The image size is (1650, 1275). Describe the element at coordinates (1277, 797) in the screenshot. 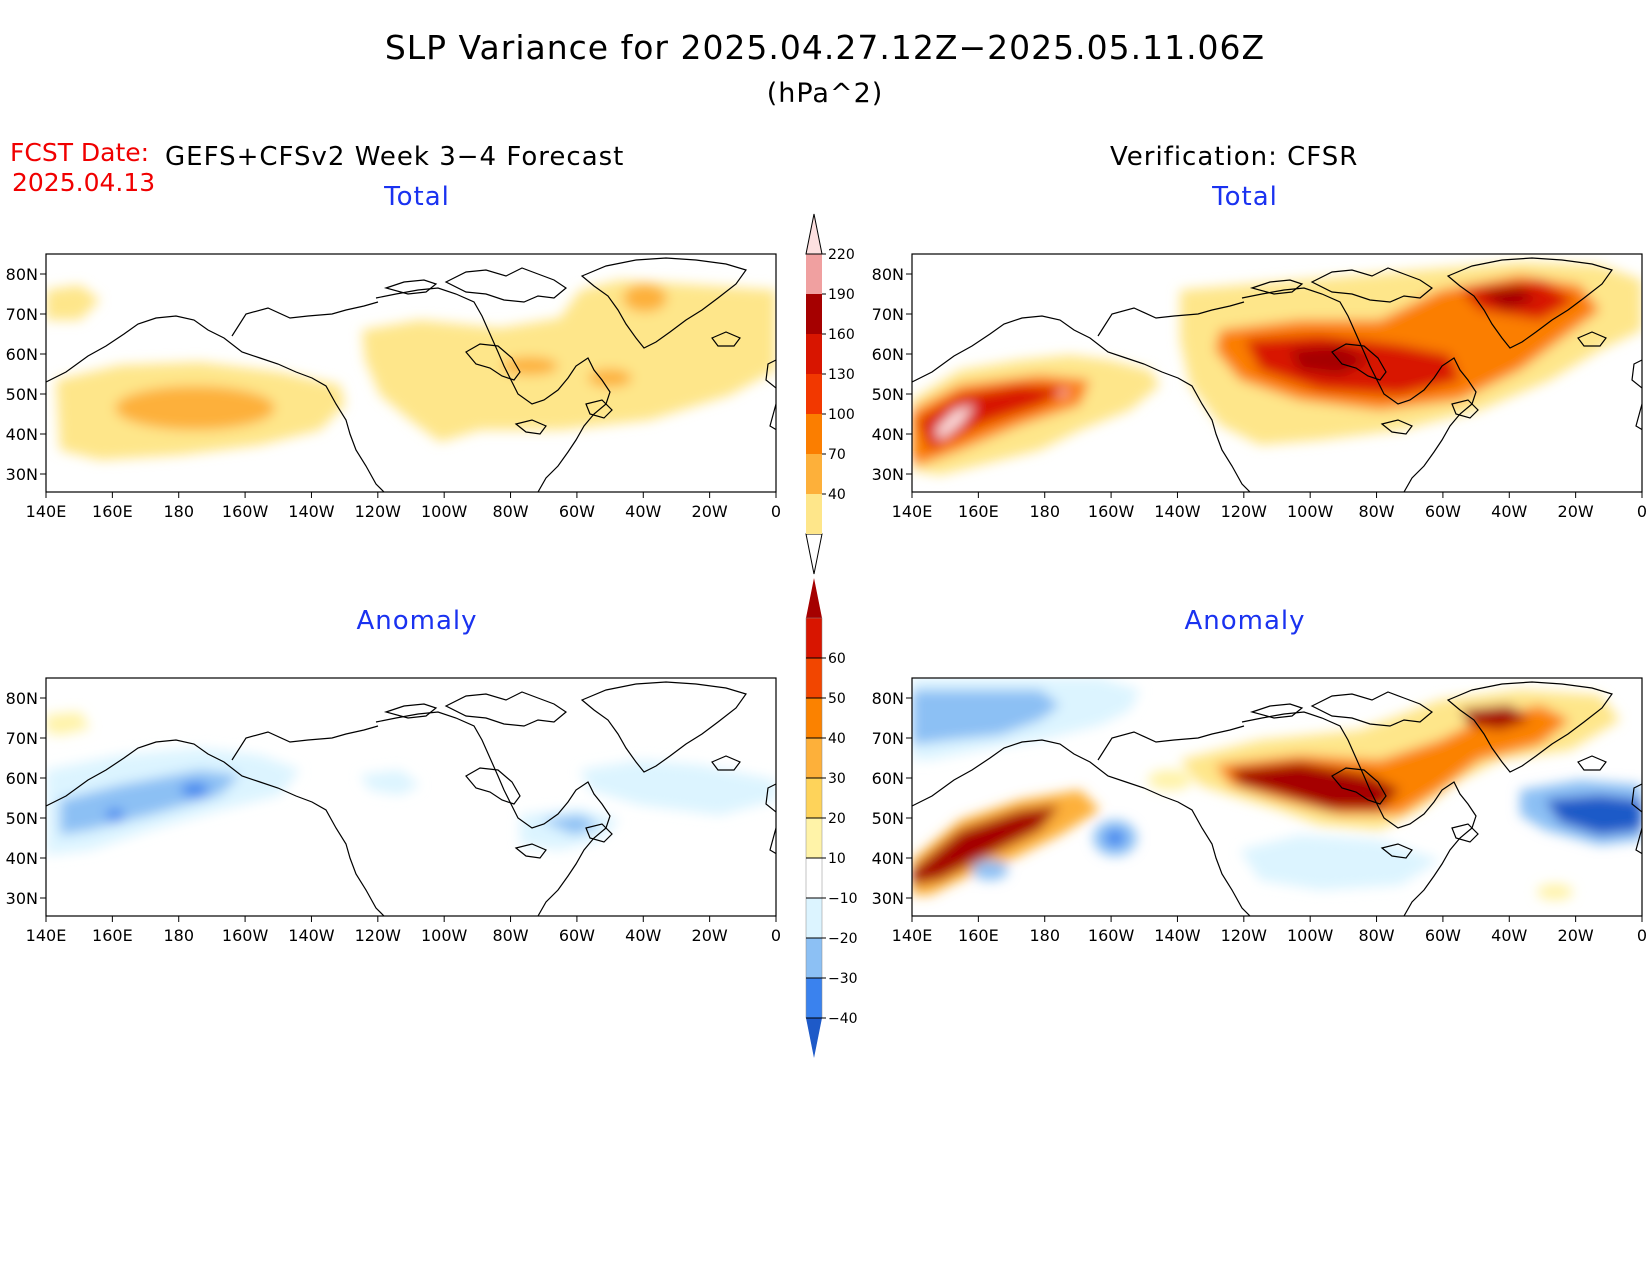

I see `panel-verification-anomaly` at that location.